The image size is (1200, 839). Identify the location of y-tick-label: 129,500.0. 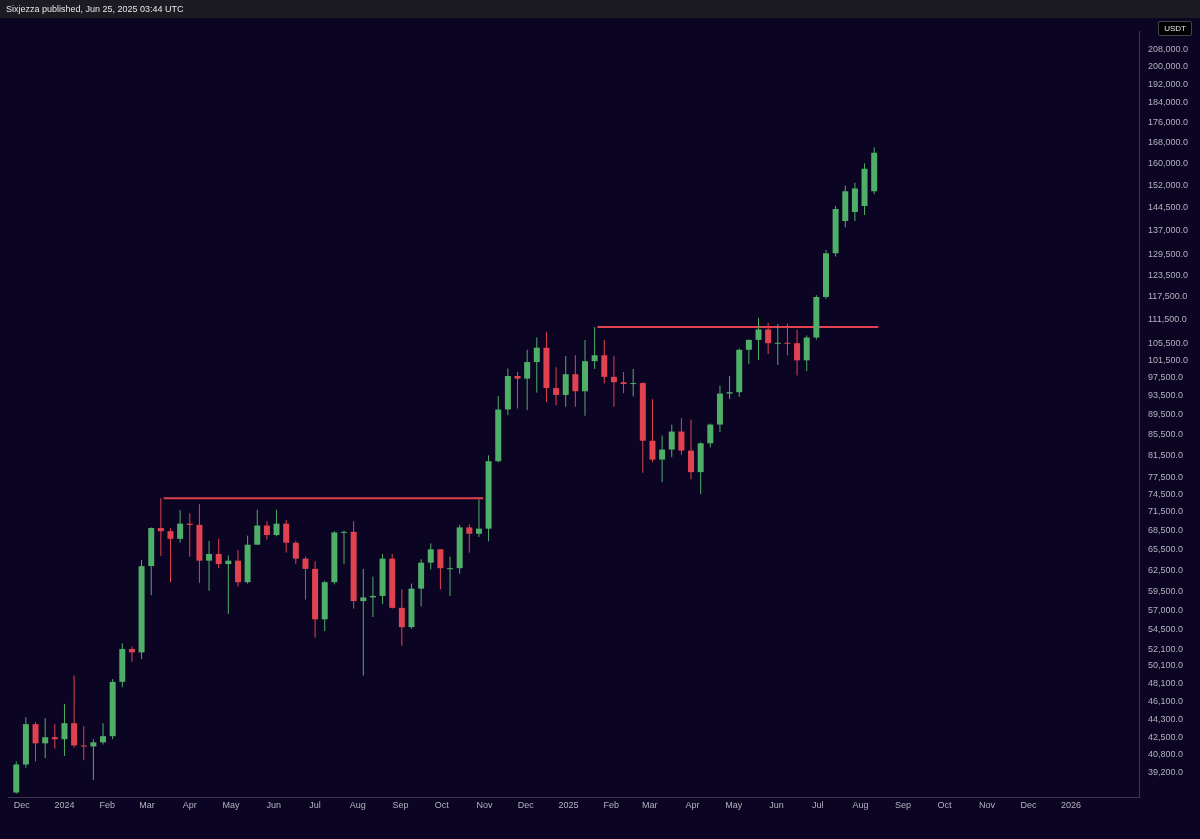
(1168, 254).